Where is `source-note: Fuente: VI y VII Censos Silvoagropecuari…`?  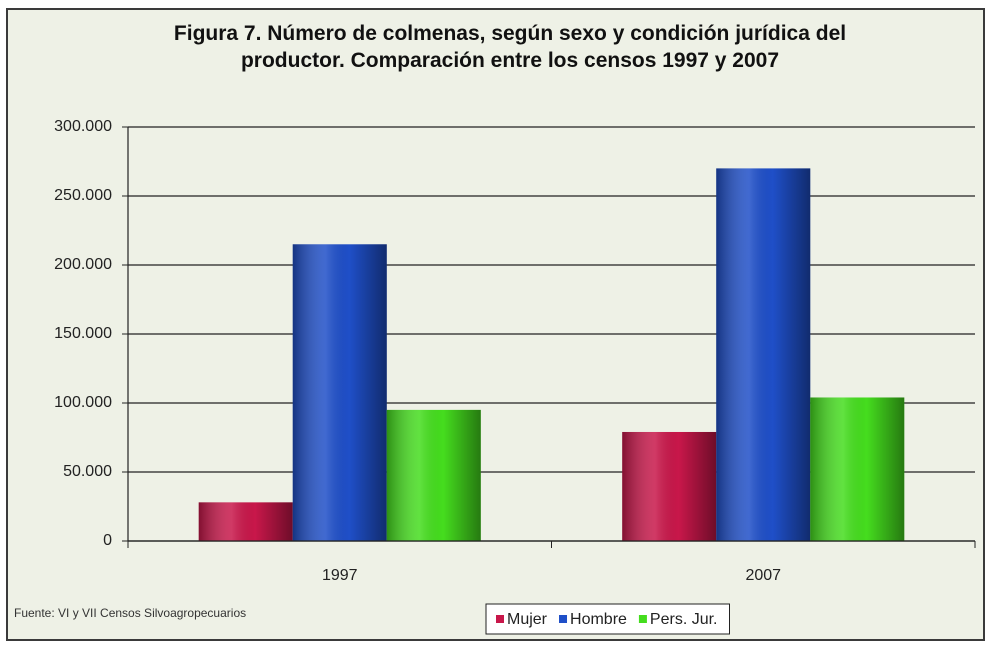
source-note: Fuente: VI y VII Censos Silvoagropecuari… is located at coordinates (130, 613).